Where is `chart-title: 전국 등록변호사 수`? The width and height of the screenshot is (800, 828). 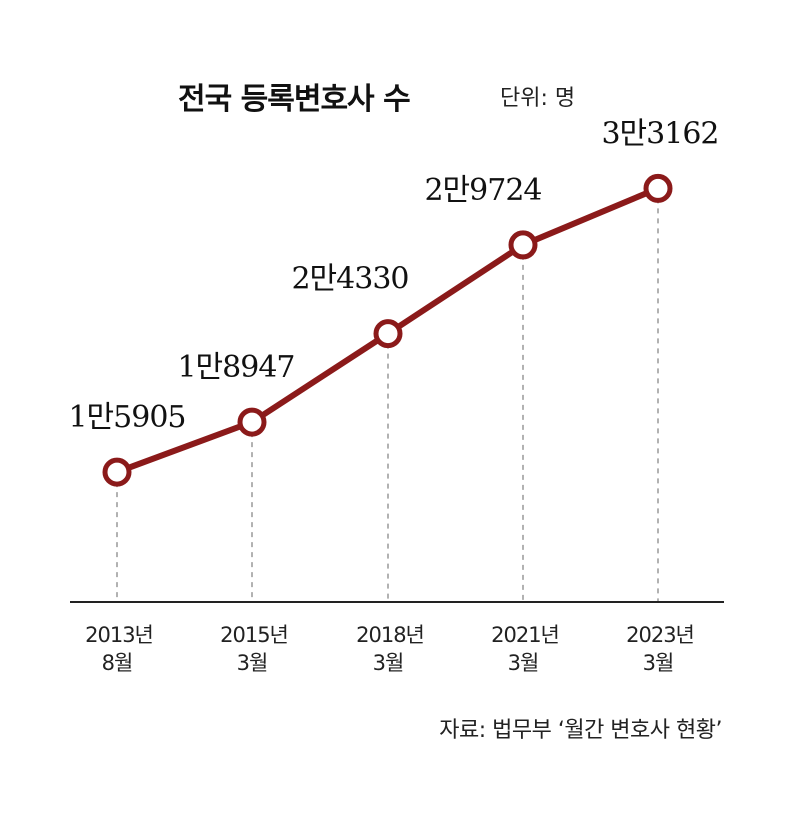 chart-title: 전국 등록변호사 수 is located at coordinates (294, 99).